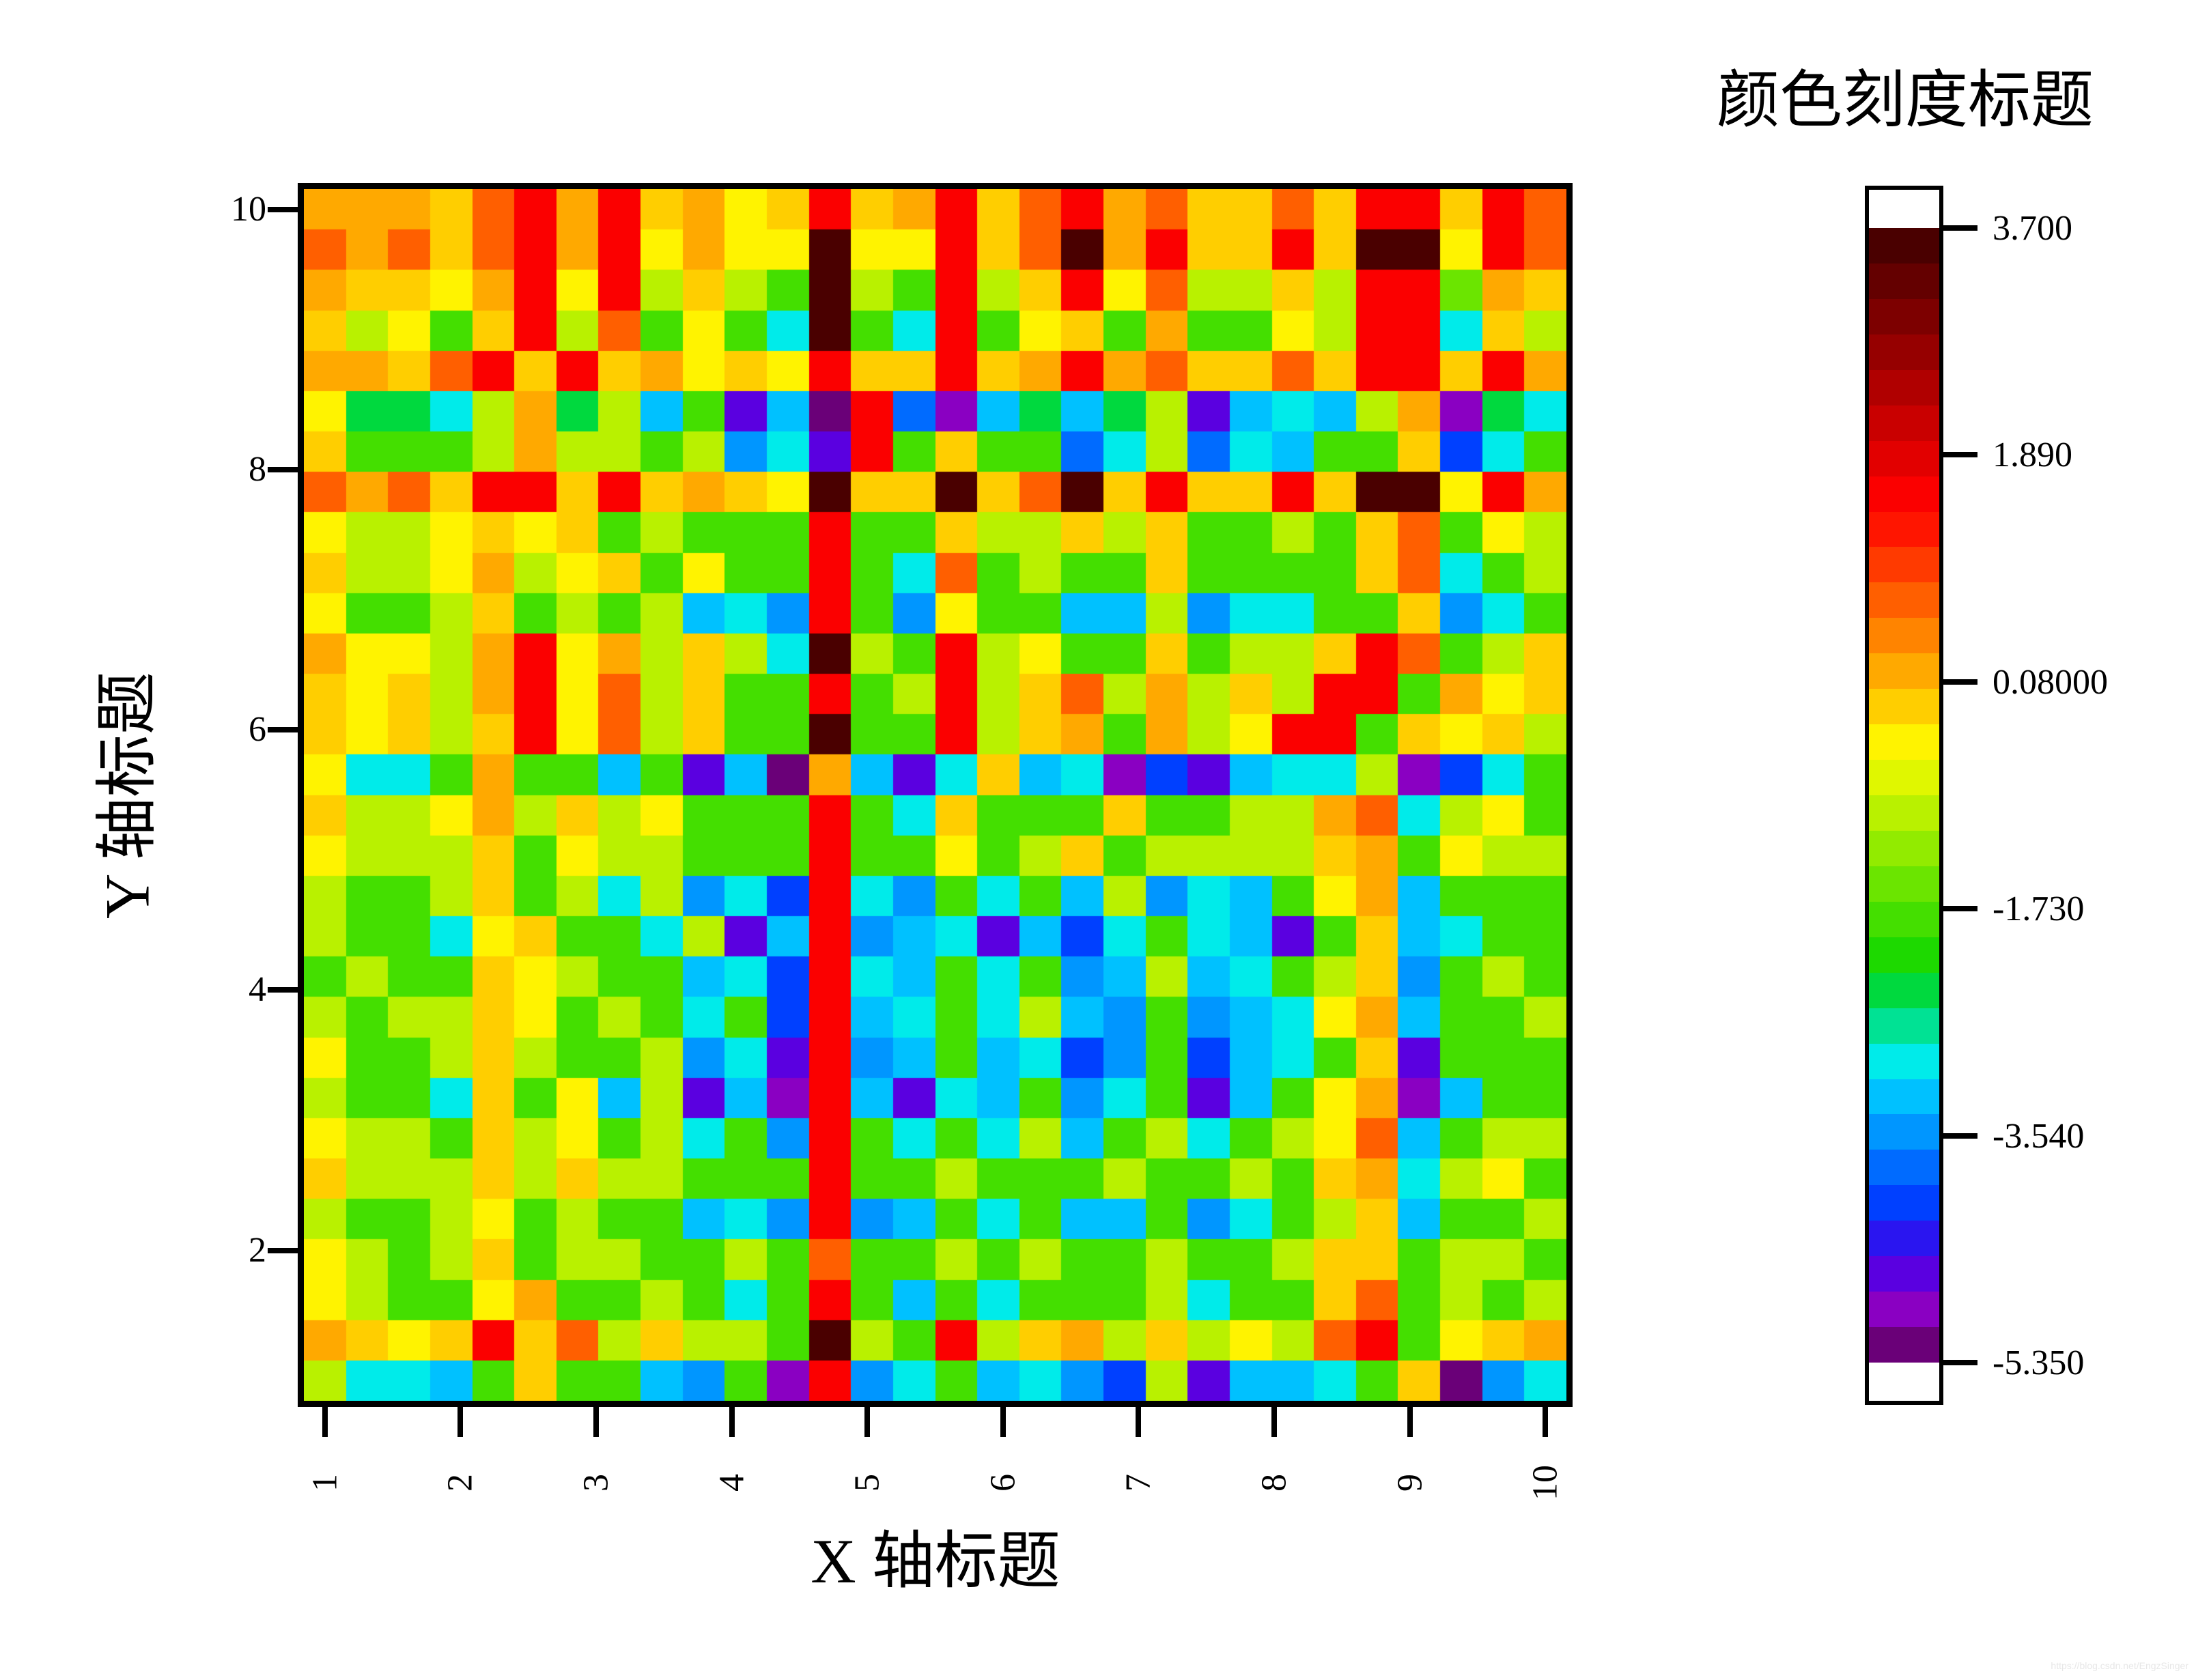 This screenshot has width=2196, height=1680. Describe the element at coordinates (1545, 1482) in the screenshot. I see `x-tick-label: 10` at that location.